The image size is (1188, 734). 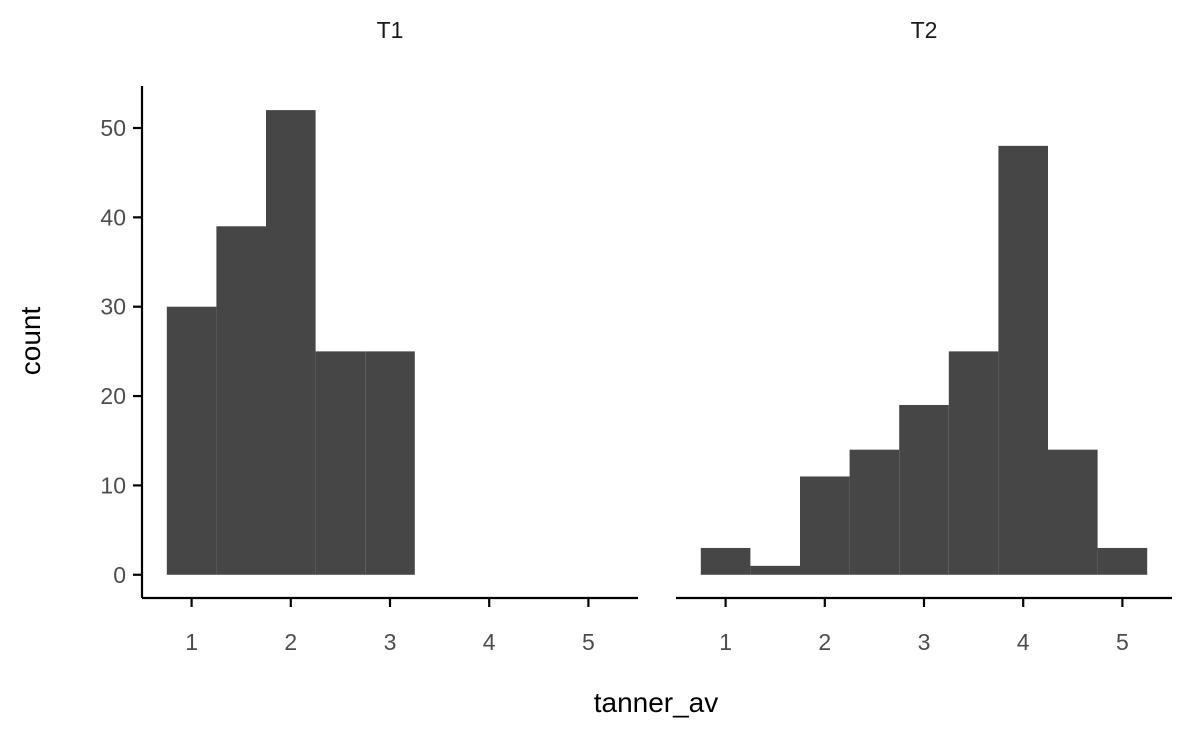 What do you see at coordinates (113, 485) in the screenshot?
I see `y-tick-label: 10` at bounding box center [113, 485].